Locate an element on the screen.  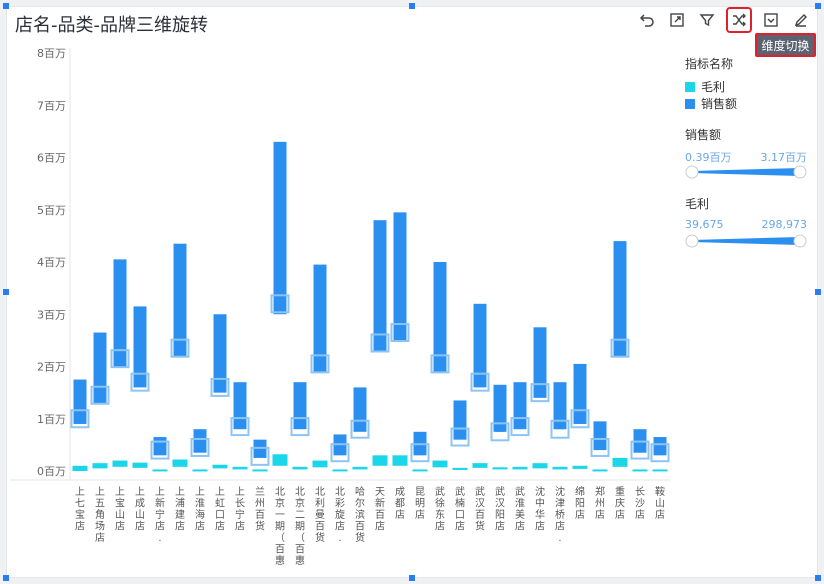
shuffle-button is located at coordinates (739, 20).